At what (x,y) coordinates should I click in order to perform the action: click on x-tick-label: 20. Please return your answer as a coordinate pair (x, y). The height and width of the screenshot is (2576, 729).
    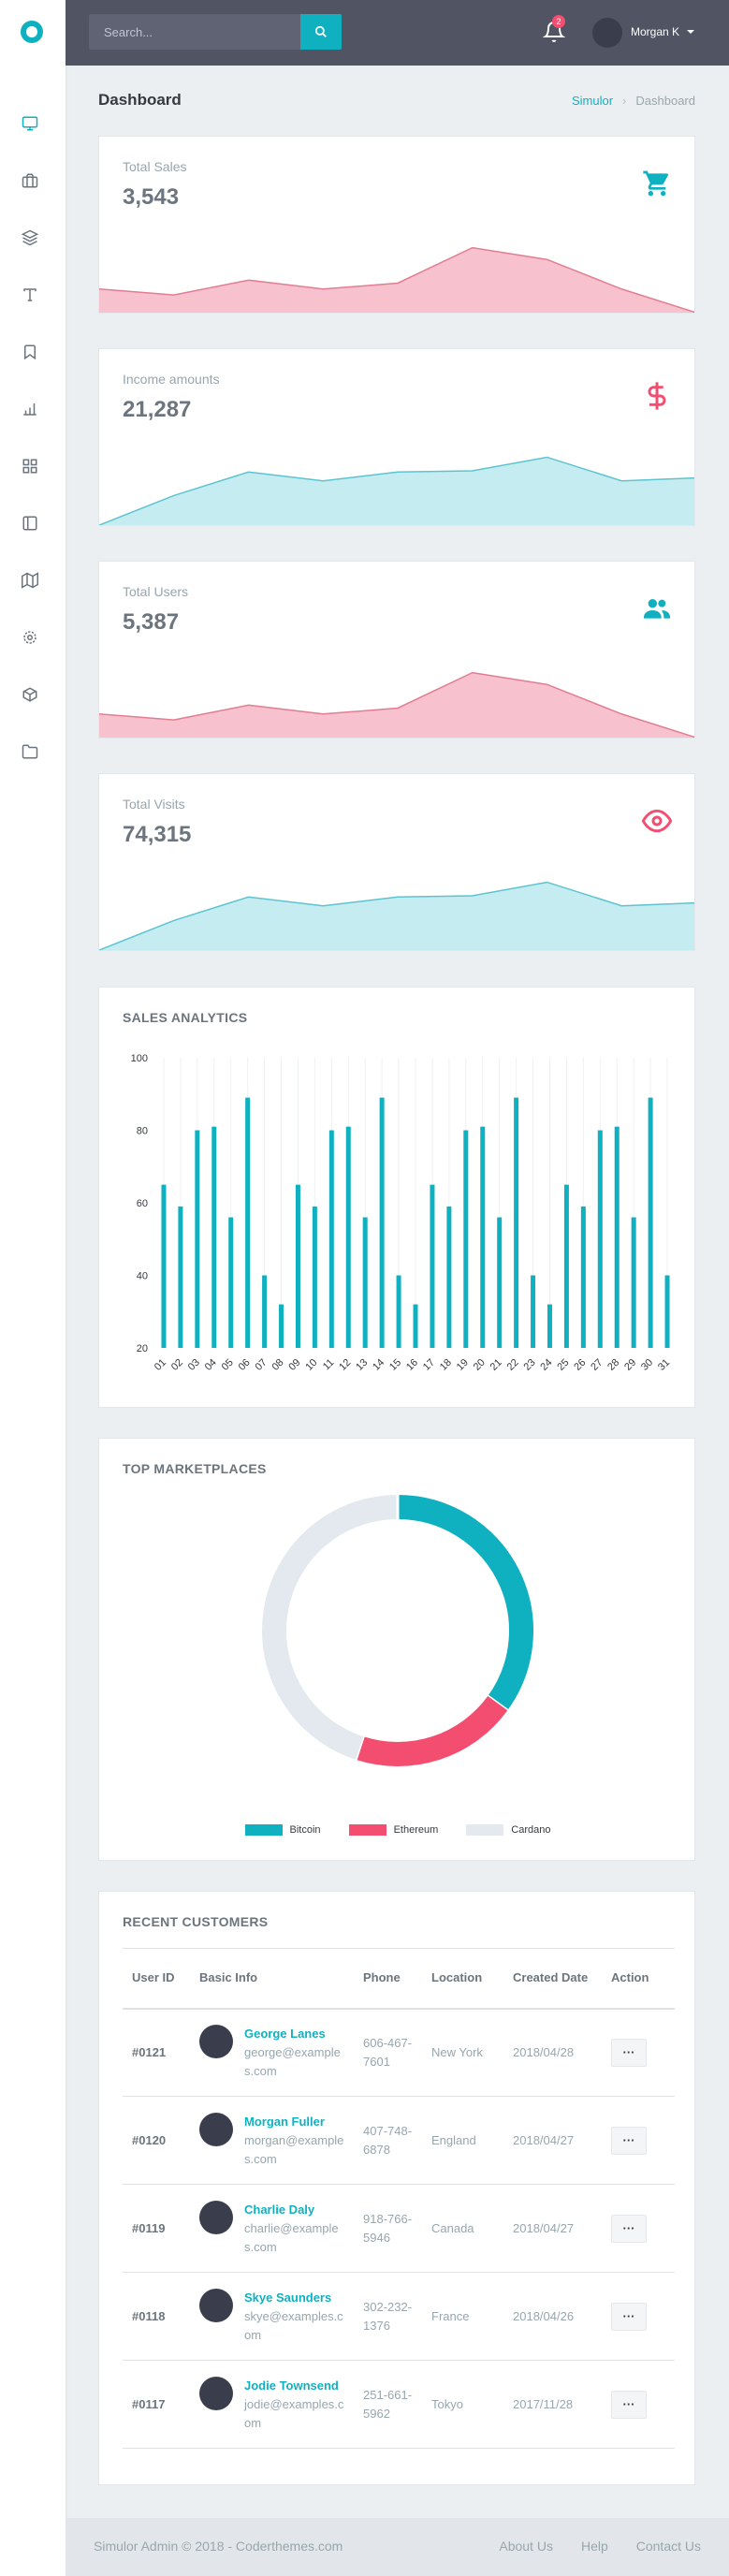
    Looking at the image, I should click on (480, 1365).